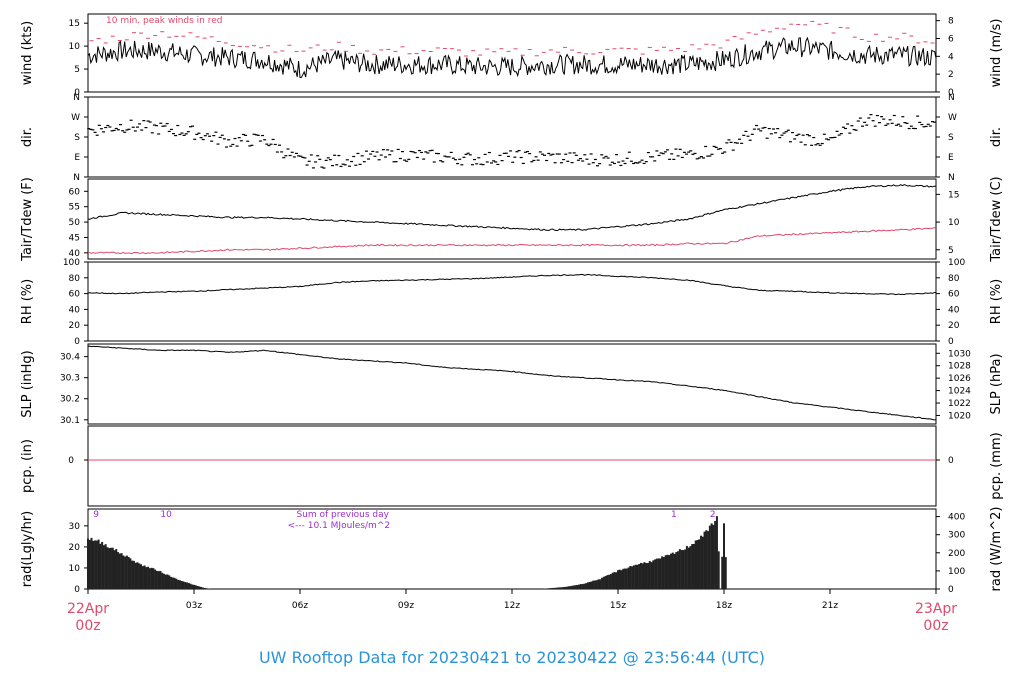  What do you see at coordinates (87, 626) in the screenshot?
I see `x-start-time: 00z` at bounding box center [87, 626].